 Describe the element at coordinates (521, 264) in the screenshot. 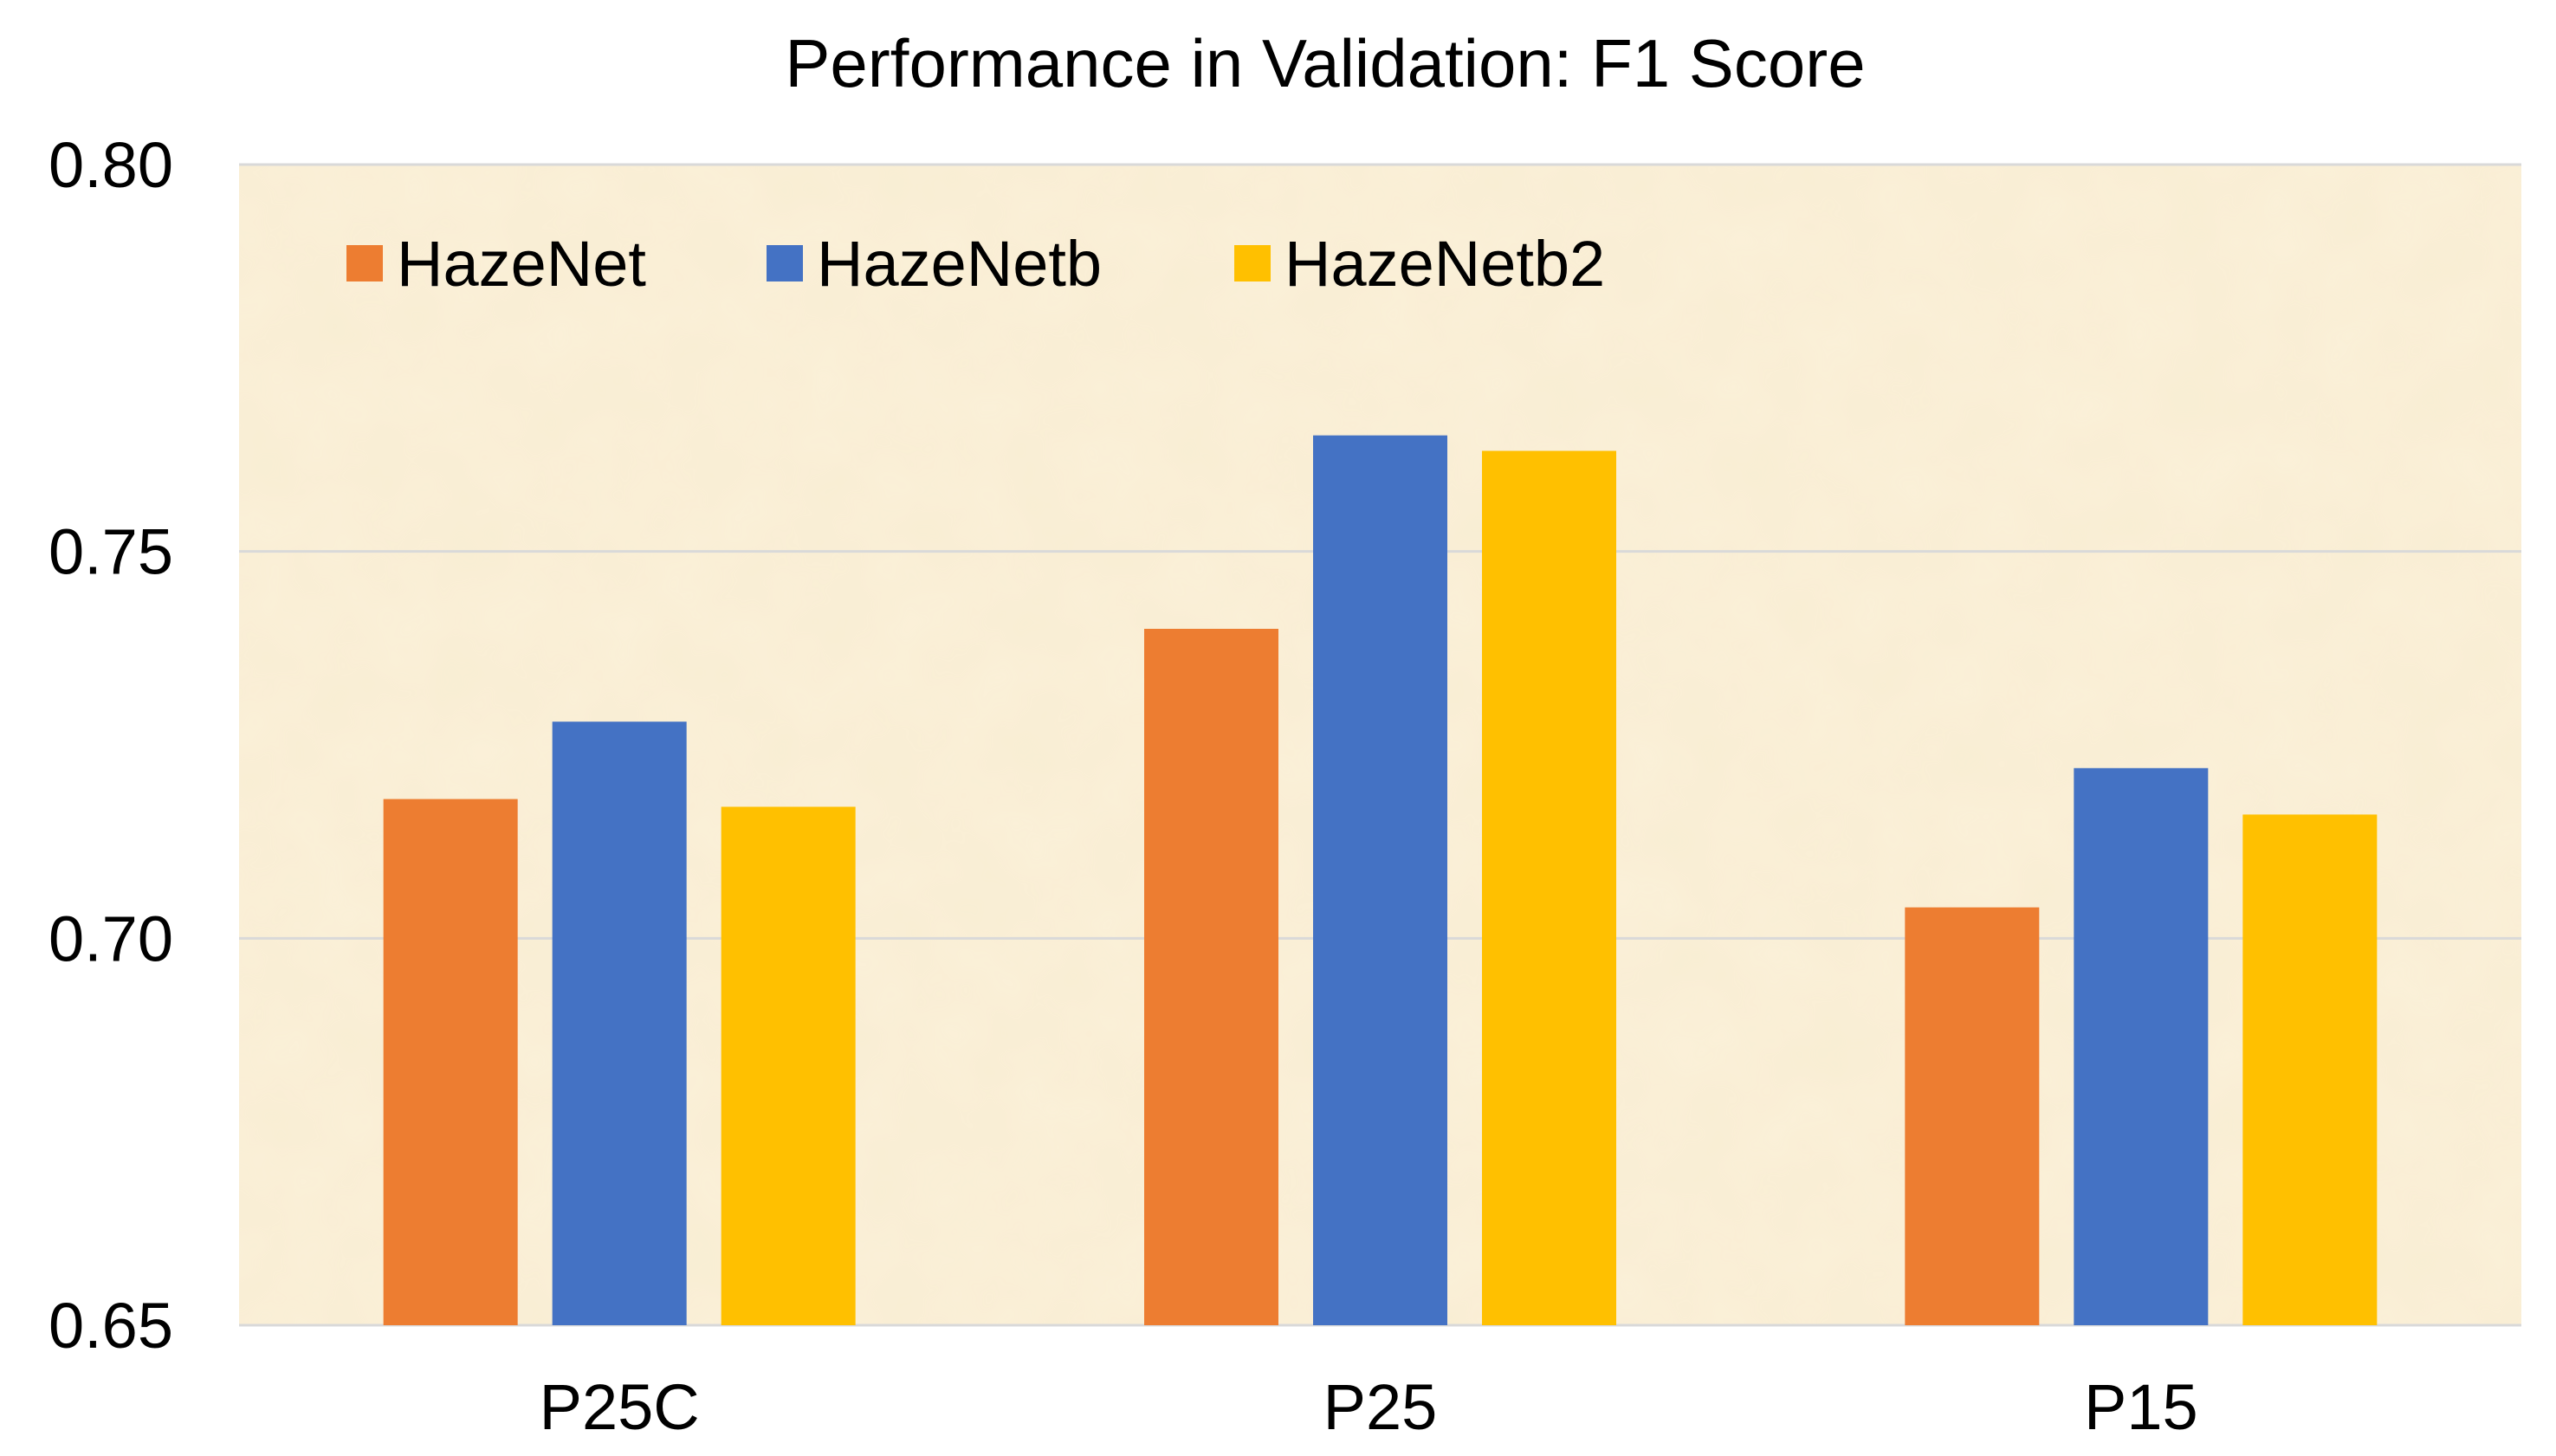

I see `legend-label-hazenet: HazeNet` at that location.